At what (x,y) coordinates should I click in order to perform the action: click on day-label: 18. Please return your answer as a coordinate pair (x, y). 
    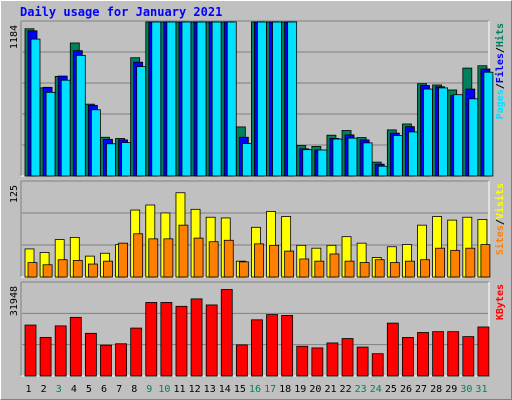
    Looking at the image, I should click on (285, 389).